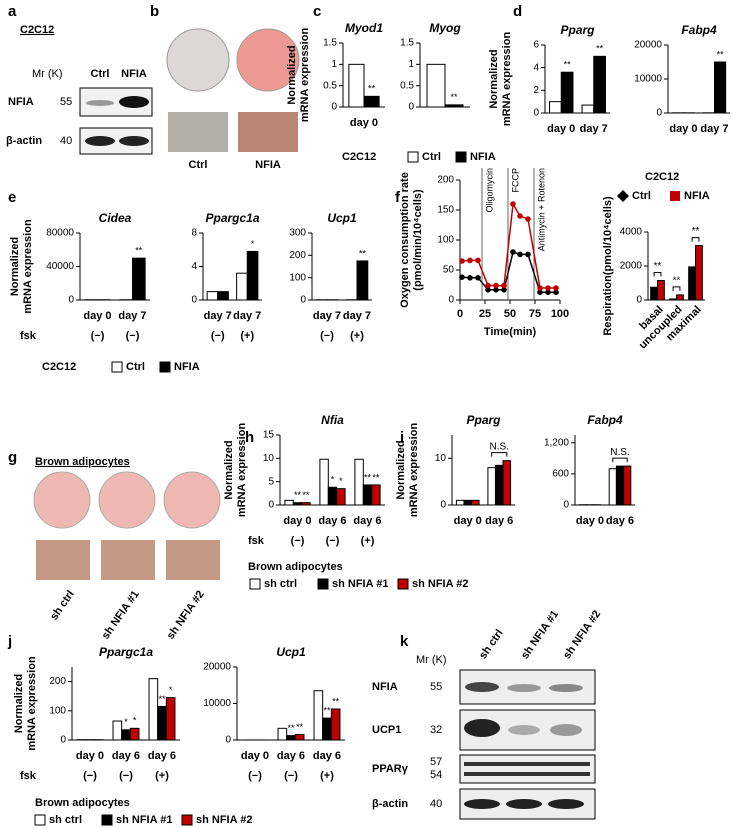 This screenshot has height=828, width=741. Describe the element at coordinates (333, 480) in the screenshot. I see `significance: *` at that location.